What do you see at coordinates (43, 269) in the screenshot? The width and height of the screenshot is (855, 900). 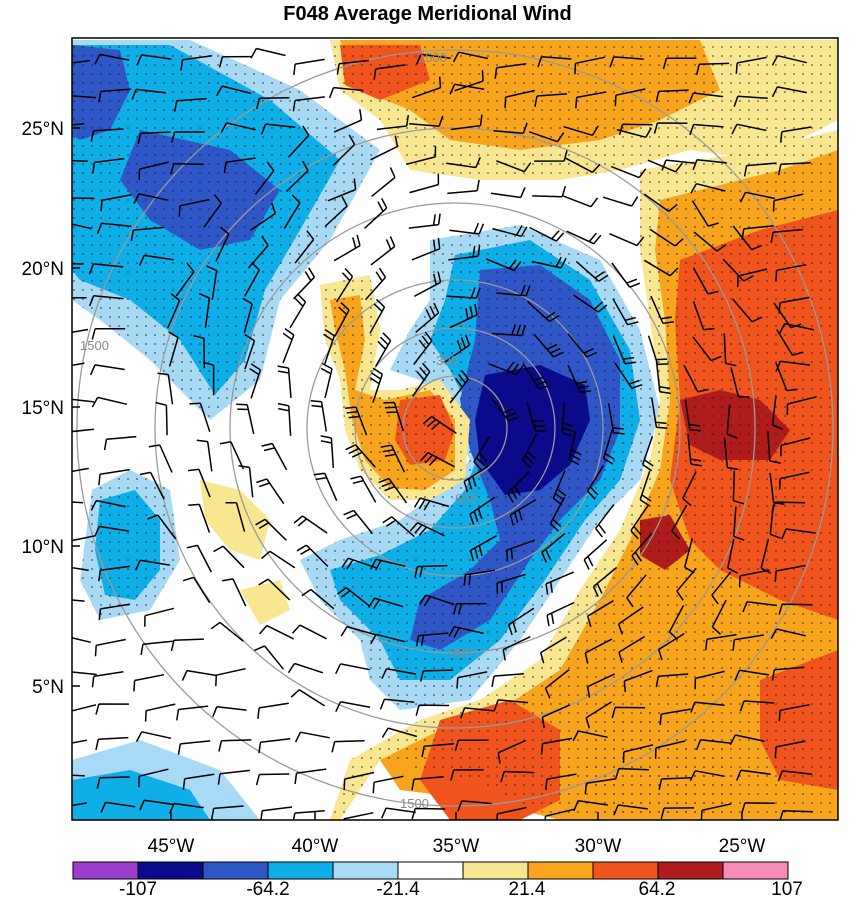 I see `lat-label-20n: 20°N` at bounding box center [43, 269].